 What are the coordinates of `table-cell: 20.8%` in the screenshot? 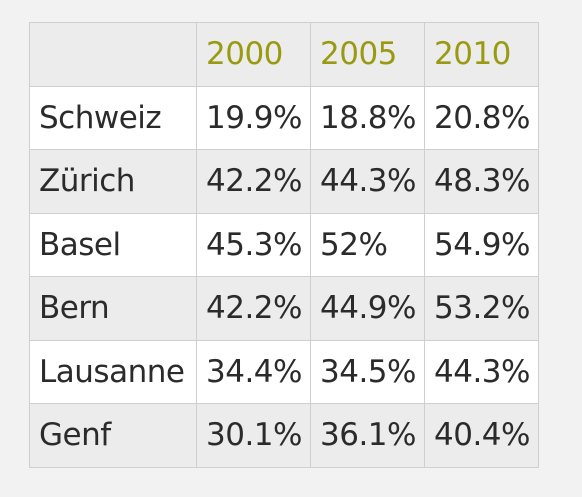 It's located at (481, 117).